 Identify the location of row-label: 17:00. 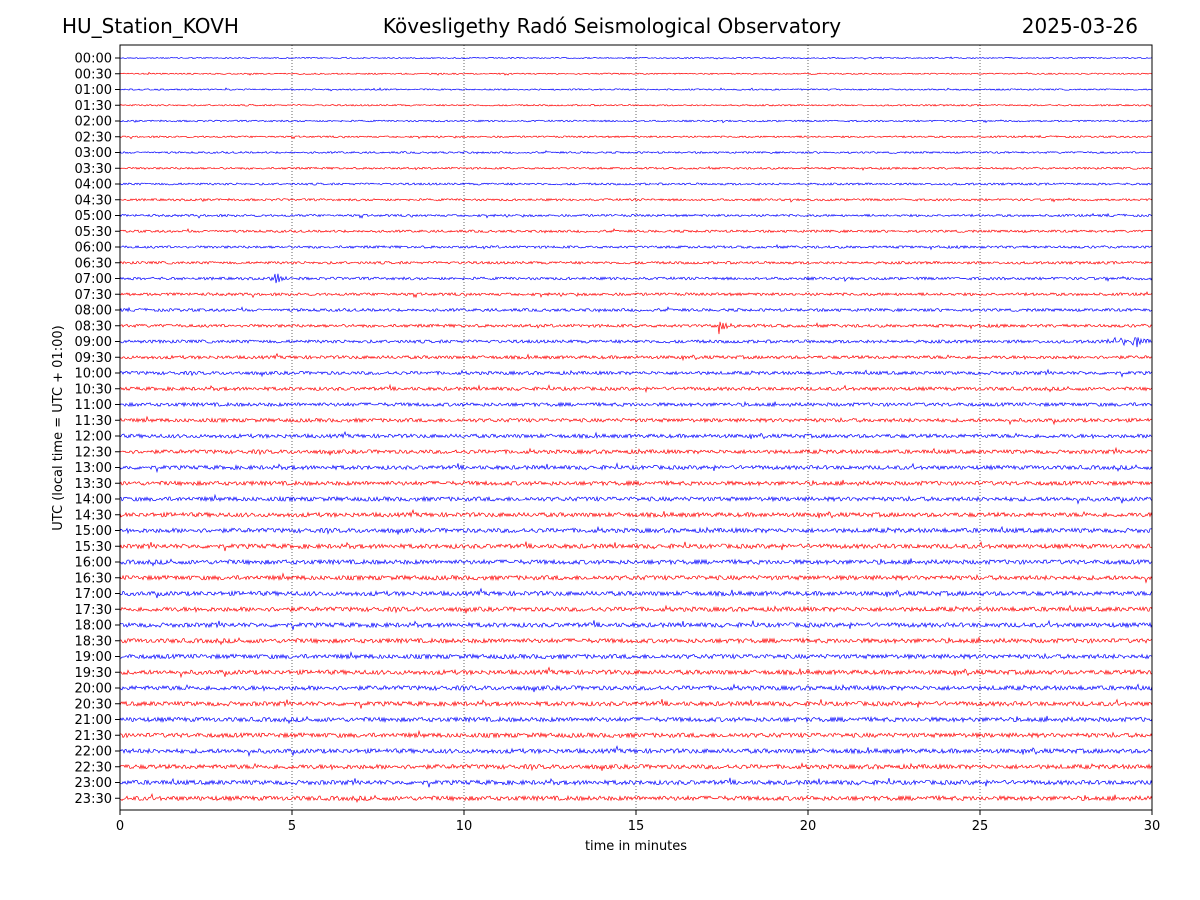
(93, 594).